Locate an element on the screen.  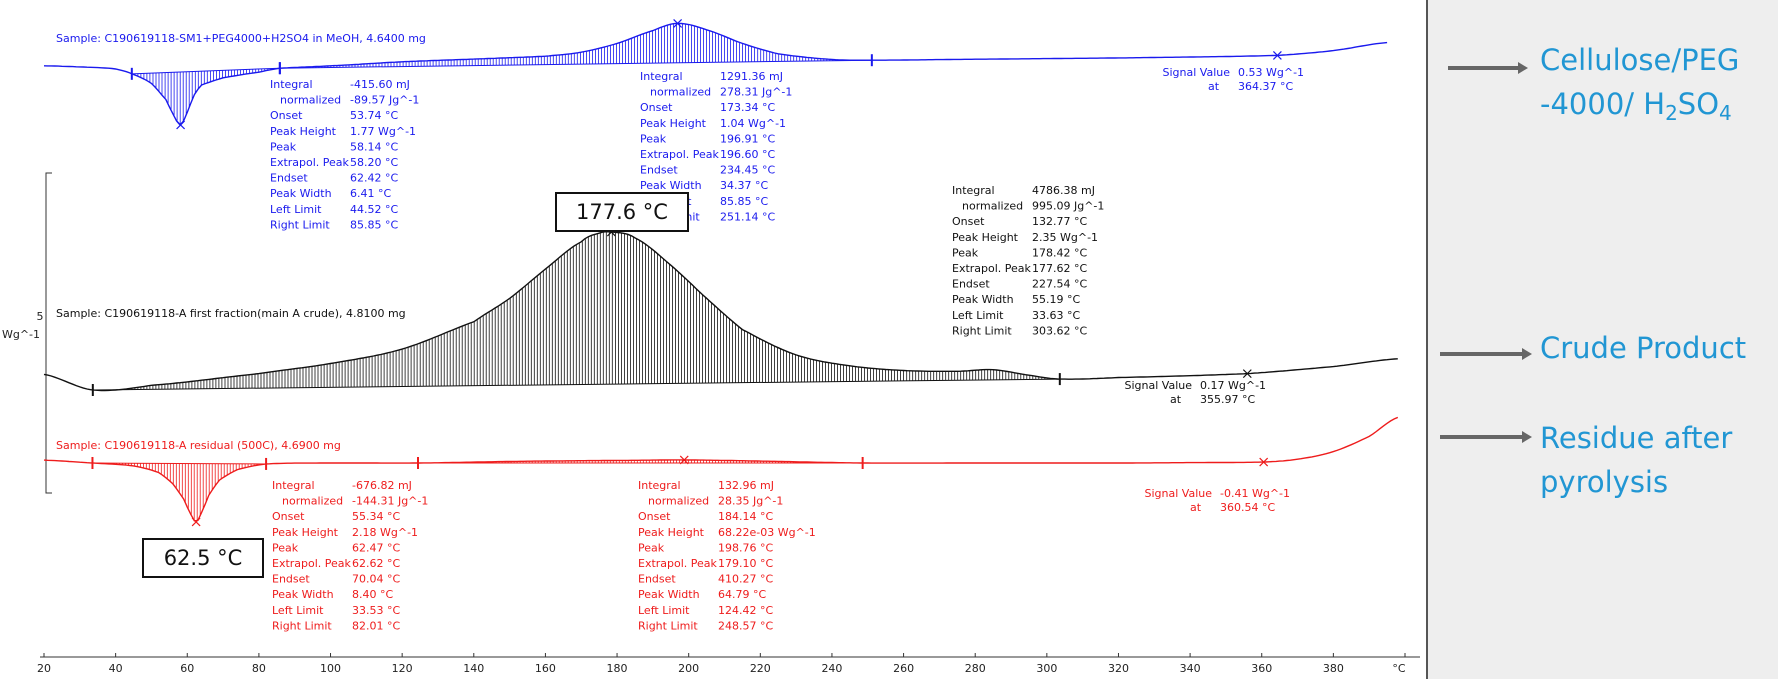
series-2-peak-1-peak_width-value: 64.79 °C is located at coordinates (742, 594).